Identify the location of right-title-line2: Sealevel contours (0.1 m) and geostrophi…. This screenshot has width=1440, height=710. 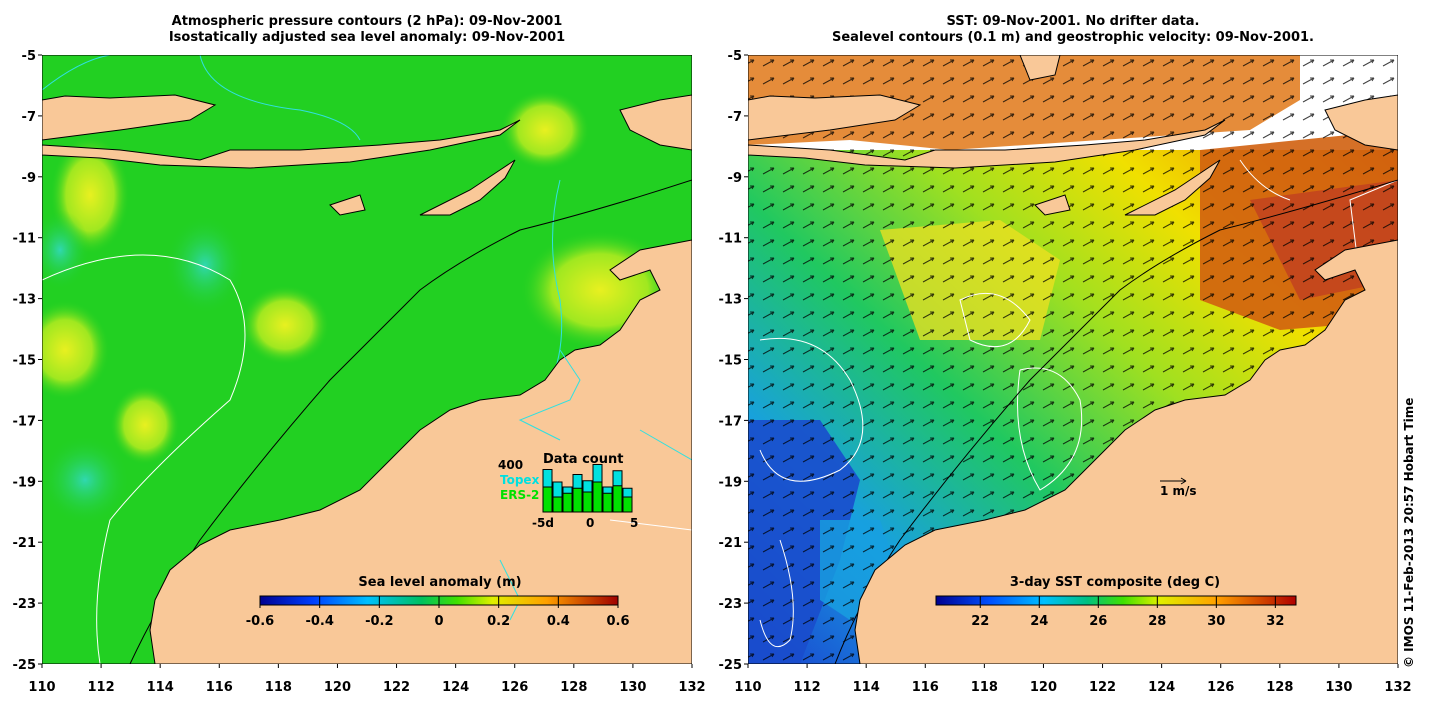
(1073, 37).